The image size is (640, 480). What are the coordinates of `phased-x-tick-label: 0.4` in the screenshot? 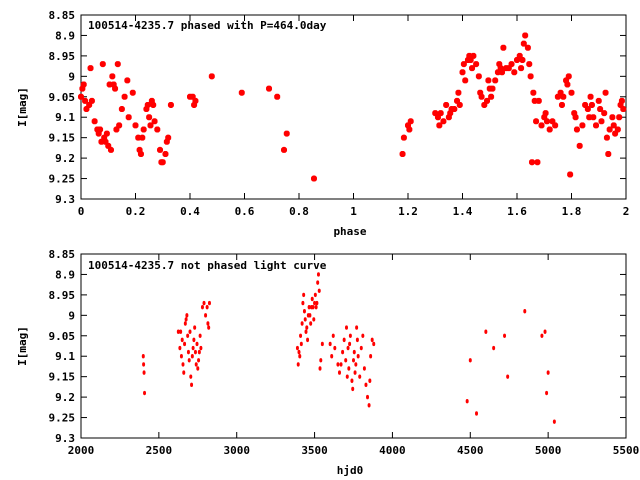 It's located at (190, 211).